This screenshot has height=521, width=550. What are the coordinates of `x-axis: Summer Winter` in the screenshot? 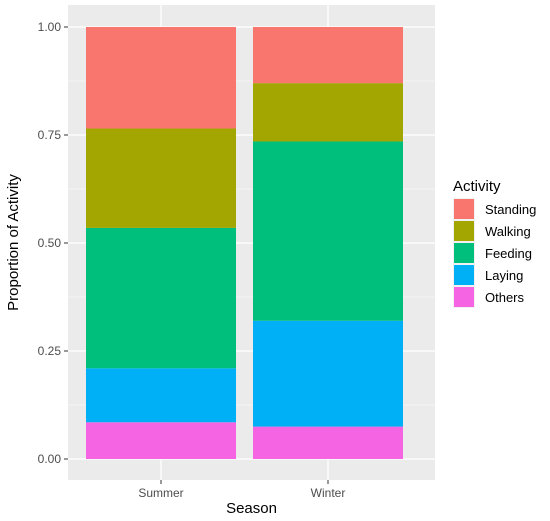 It's located at (241, 490).